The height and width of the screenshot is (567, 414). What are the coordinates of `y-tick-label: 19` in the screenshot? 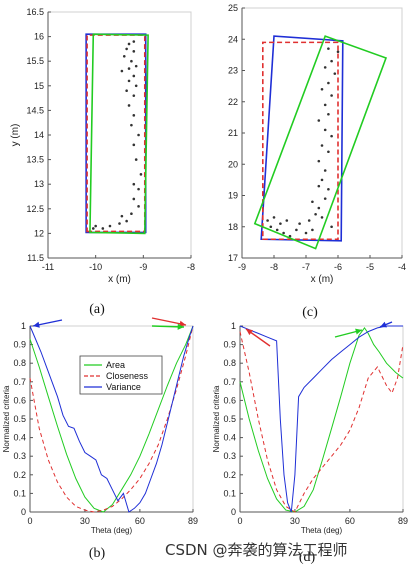 It's located at (233, 196).